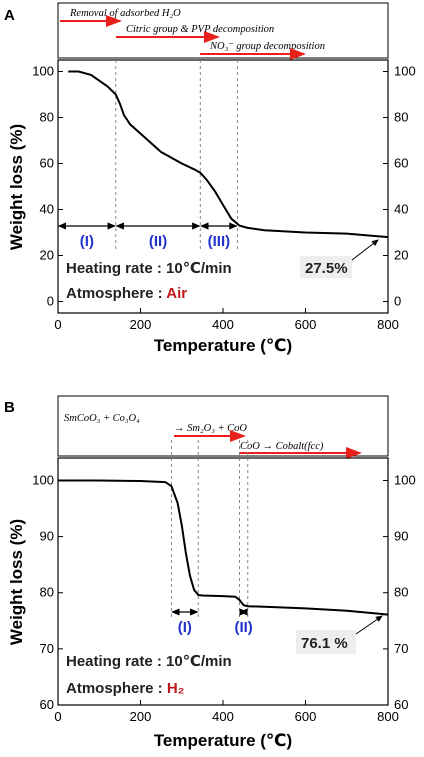 This screenshot has width=424, height=757. I want to click on panel-a-annotation-box, so click(223, 30).